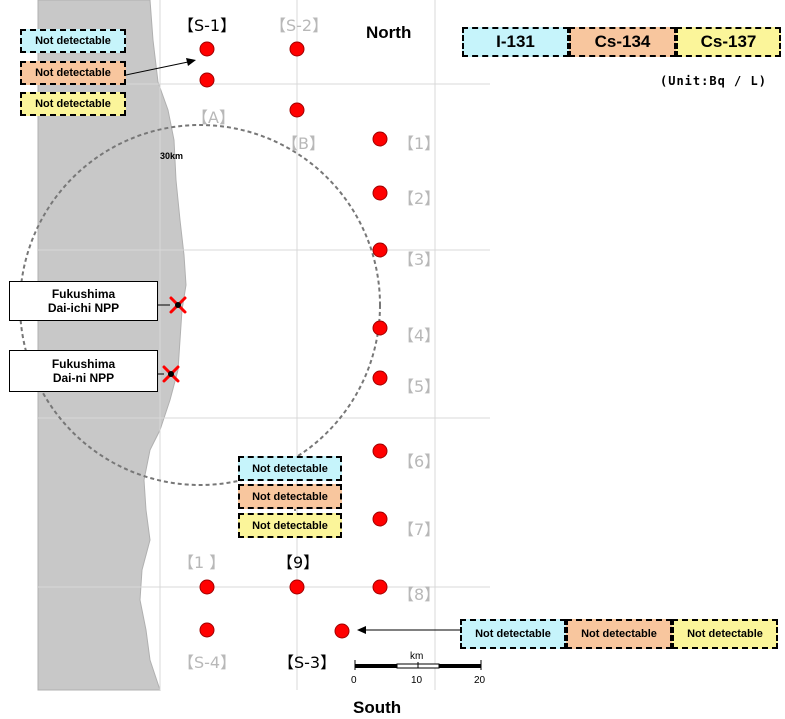  I want to click on npp-daiichi-box: Fukushima Dai-ichi NPP, so click(83, 301).